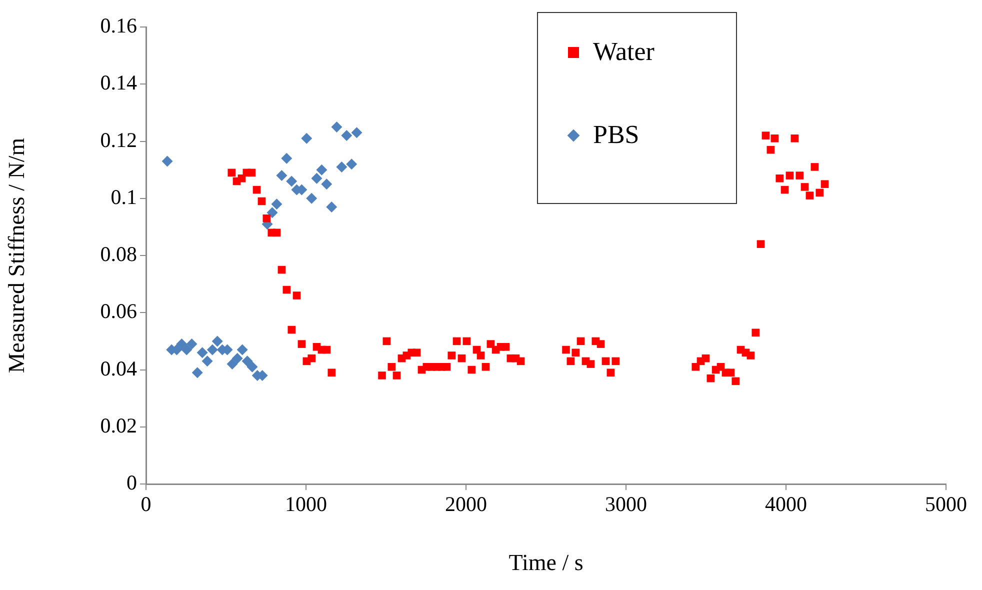 The image size is (982, 590). Describe the element at coordinates (118, 425) in the screenshot. I see `y-tick-label: 0.02` at that location.